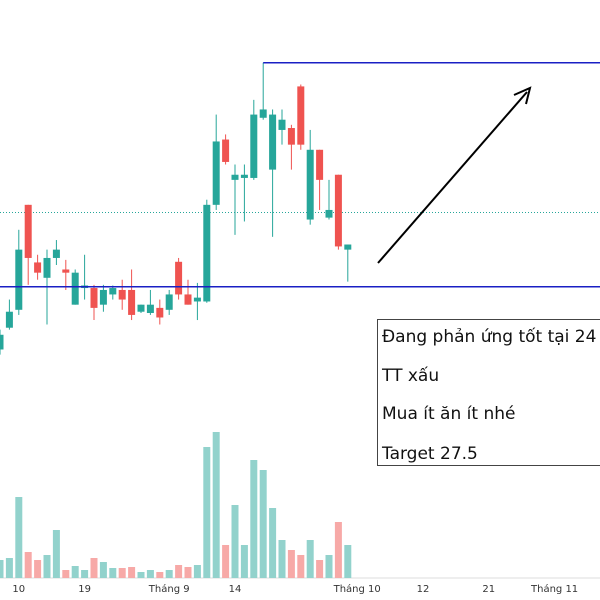 The height and width of the screenshot is (600, 600). Describe the element at coordinates (235, 589) in the screenshot. I see `x-tick-label: 14` at that location.